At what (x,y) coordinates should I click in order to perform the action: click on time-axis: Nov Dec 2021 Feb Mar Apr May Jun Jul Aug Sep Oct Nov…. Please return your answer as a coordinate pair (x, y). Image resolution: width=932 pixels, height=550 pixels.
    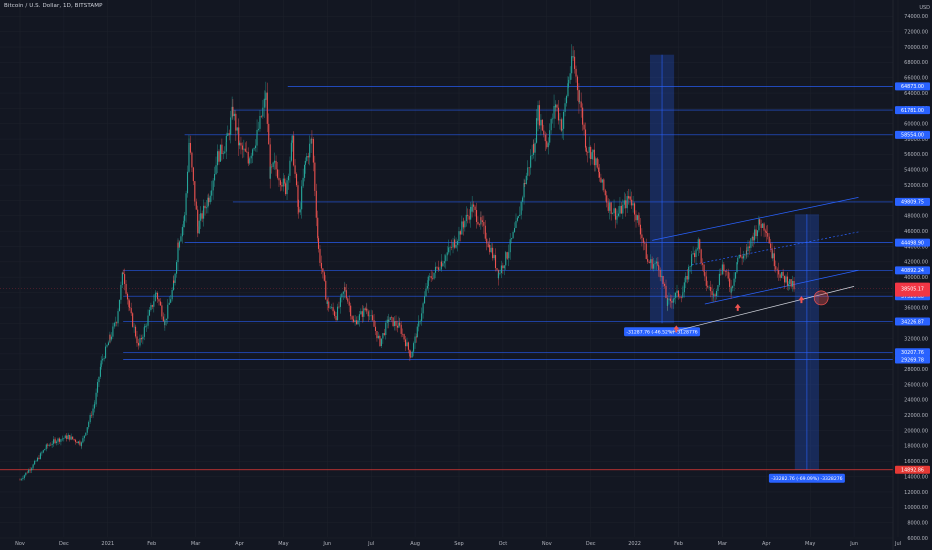
    Looking at the image, I should click on (458, 544).